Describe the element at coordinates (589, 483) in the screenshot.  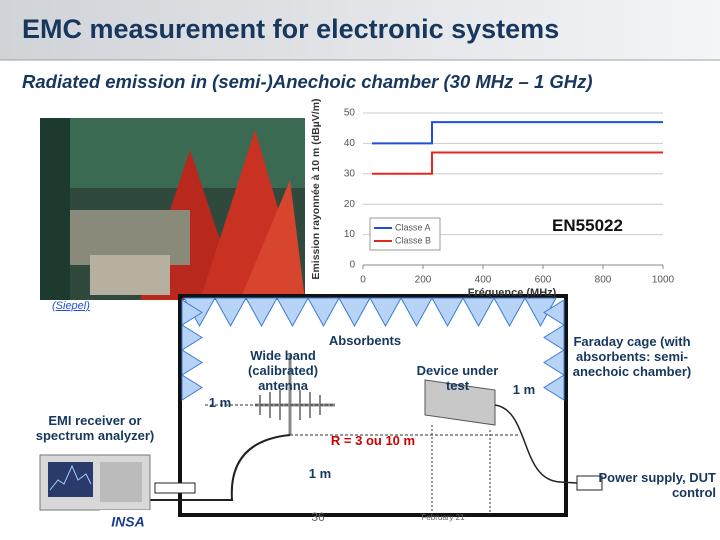
I see `power-supply` at that location.